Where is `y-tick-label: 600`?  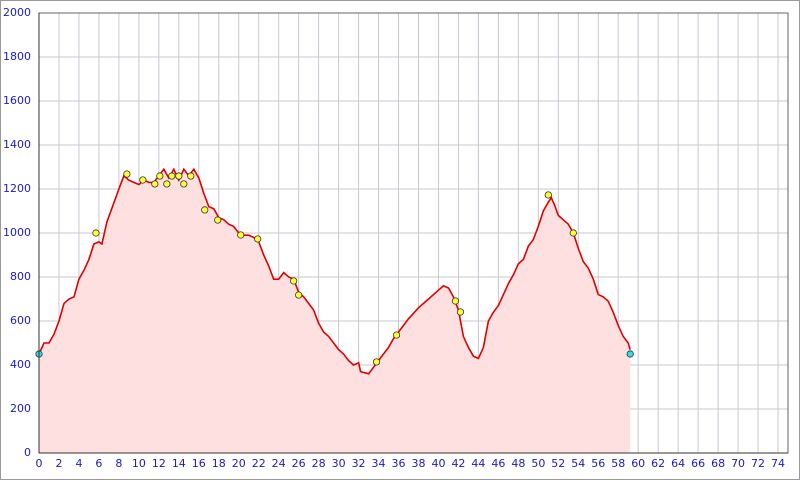 y-tick-label: 600 is located at coordinates (20, 320).